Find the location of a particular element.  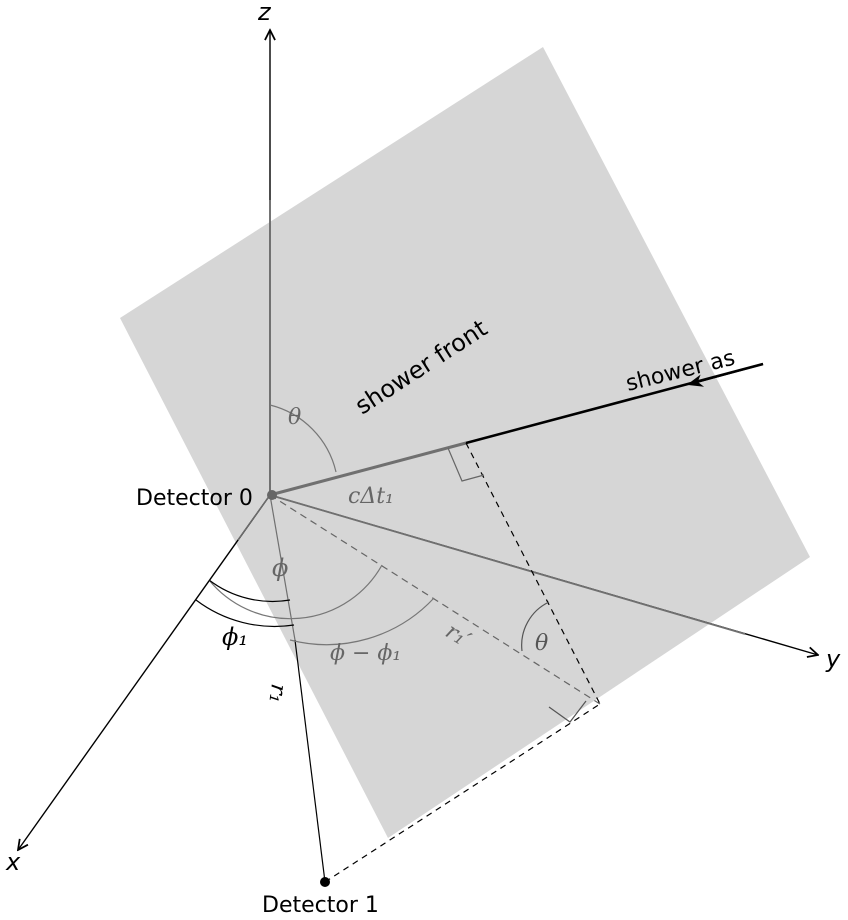

shower-axis-arrow is located at coordinates (725, 375).